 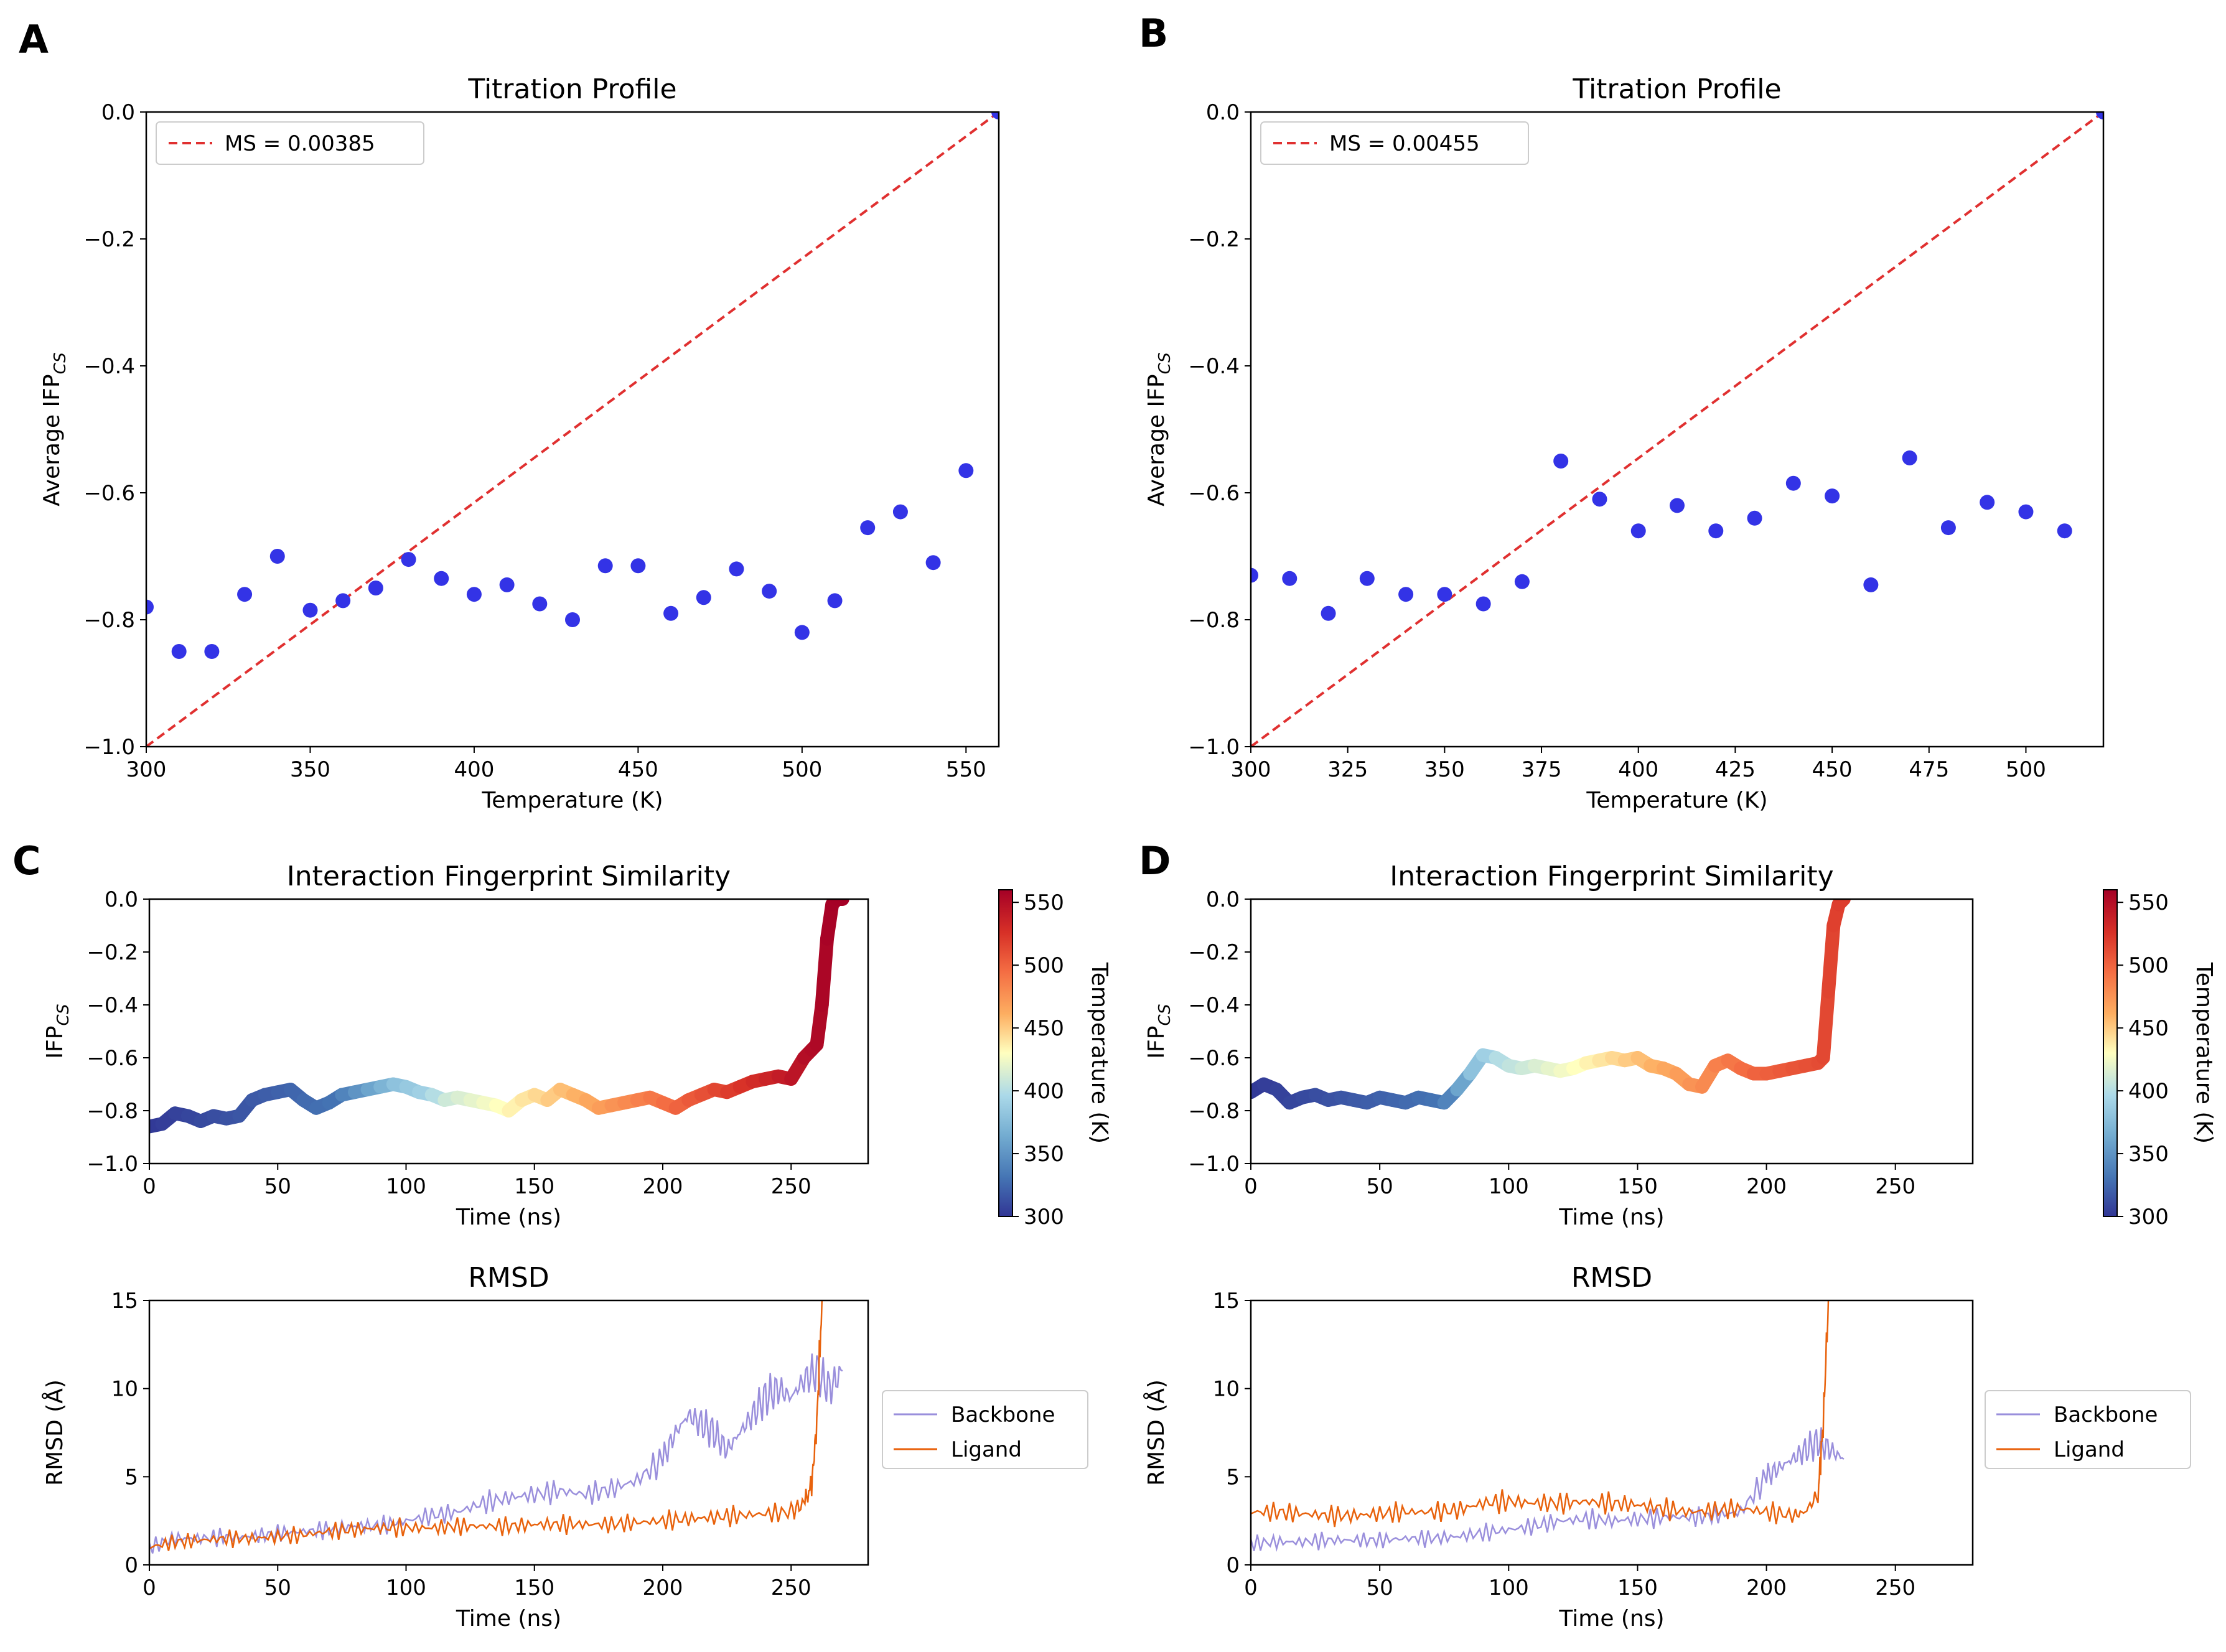 I want to click on y-tick-label: −0.2, so click(x=1214, y=239).